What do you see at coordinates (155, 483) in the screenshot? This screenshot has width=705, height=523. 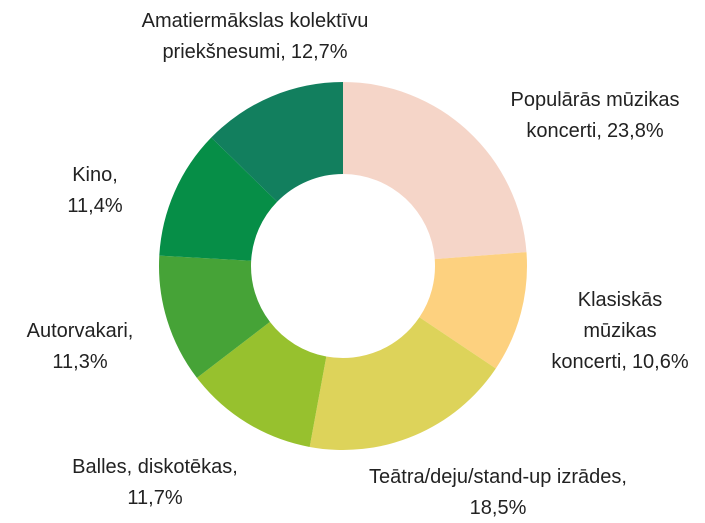 I see `slice-label: Balles, diskotēkas, 11,7%` at bounding box center [155, 483].